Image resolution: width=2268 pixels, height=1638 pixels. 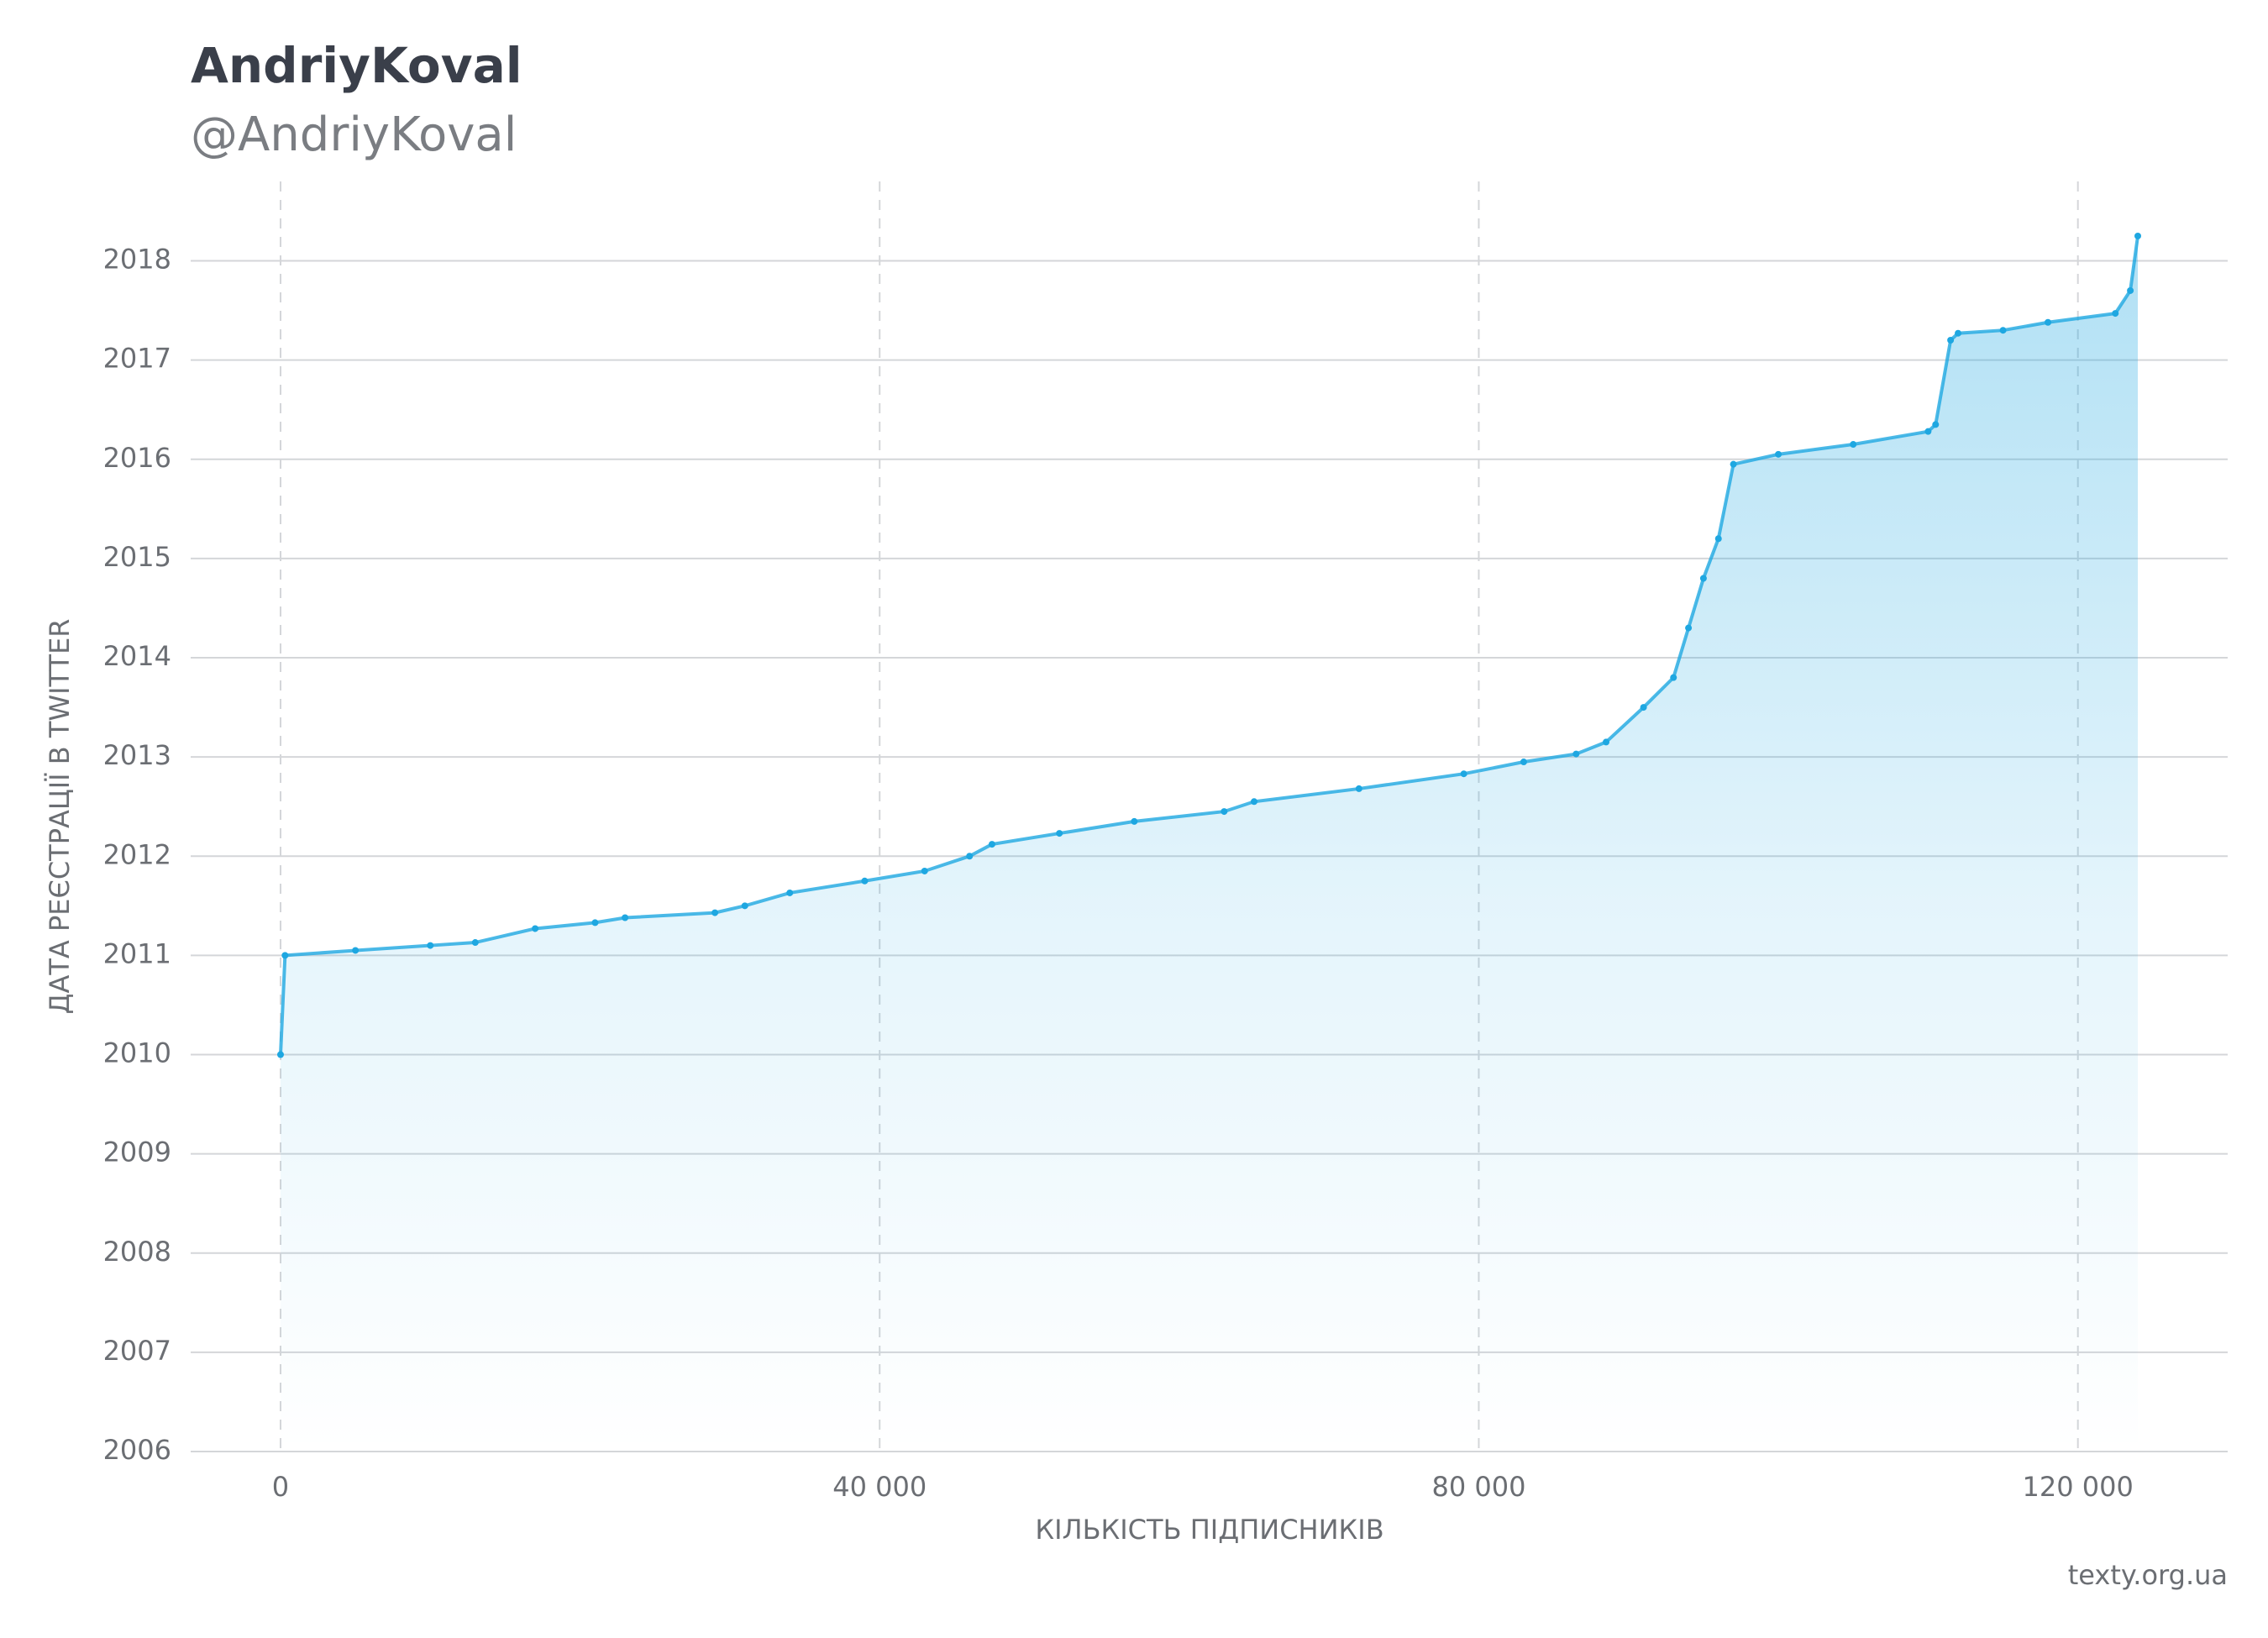 What do you see at coordinates (137, 656) in the screenshot?
I see `y-tick-label: 2014` at bounding box center [137, 656].